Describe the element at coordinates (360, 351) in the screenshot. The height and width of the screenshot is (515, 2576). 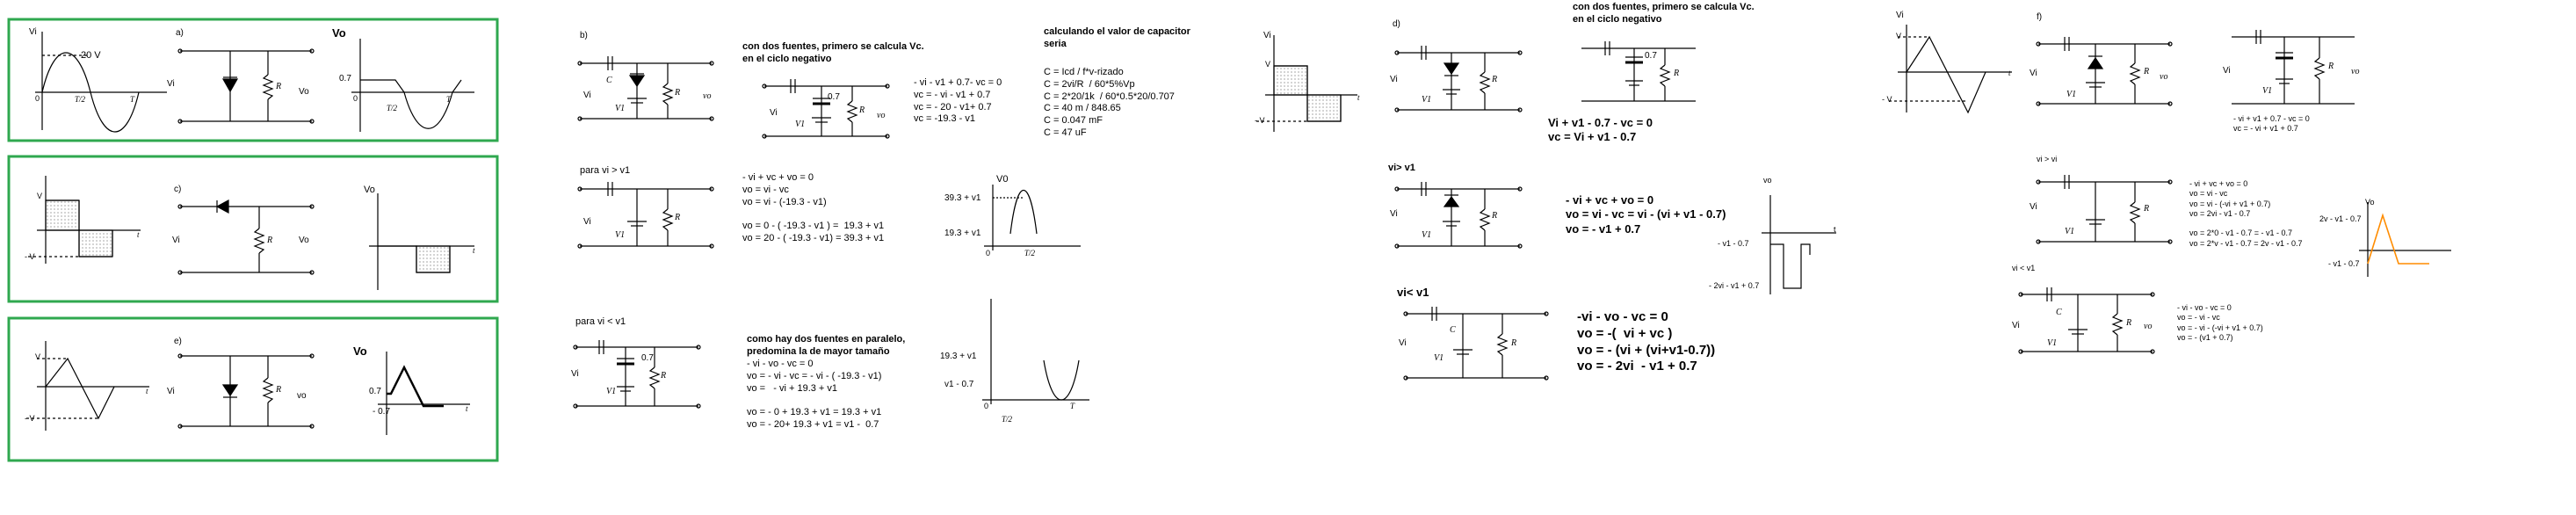
I see `panel-e-vo-title: Vo` at that location.